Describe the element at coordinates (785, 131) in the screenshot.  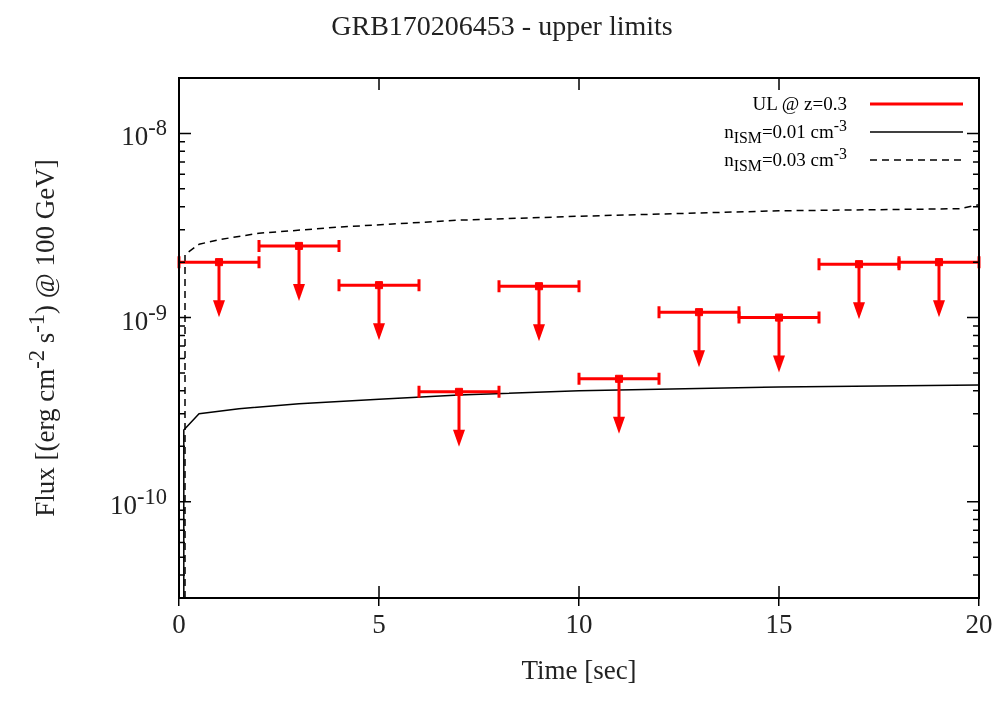
I see `legend-label: n$_{ISM}$=0.01 cm$^{-3}$` at that location.